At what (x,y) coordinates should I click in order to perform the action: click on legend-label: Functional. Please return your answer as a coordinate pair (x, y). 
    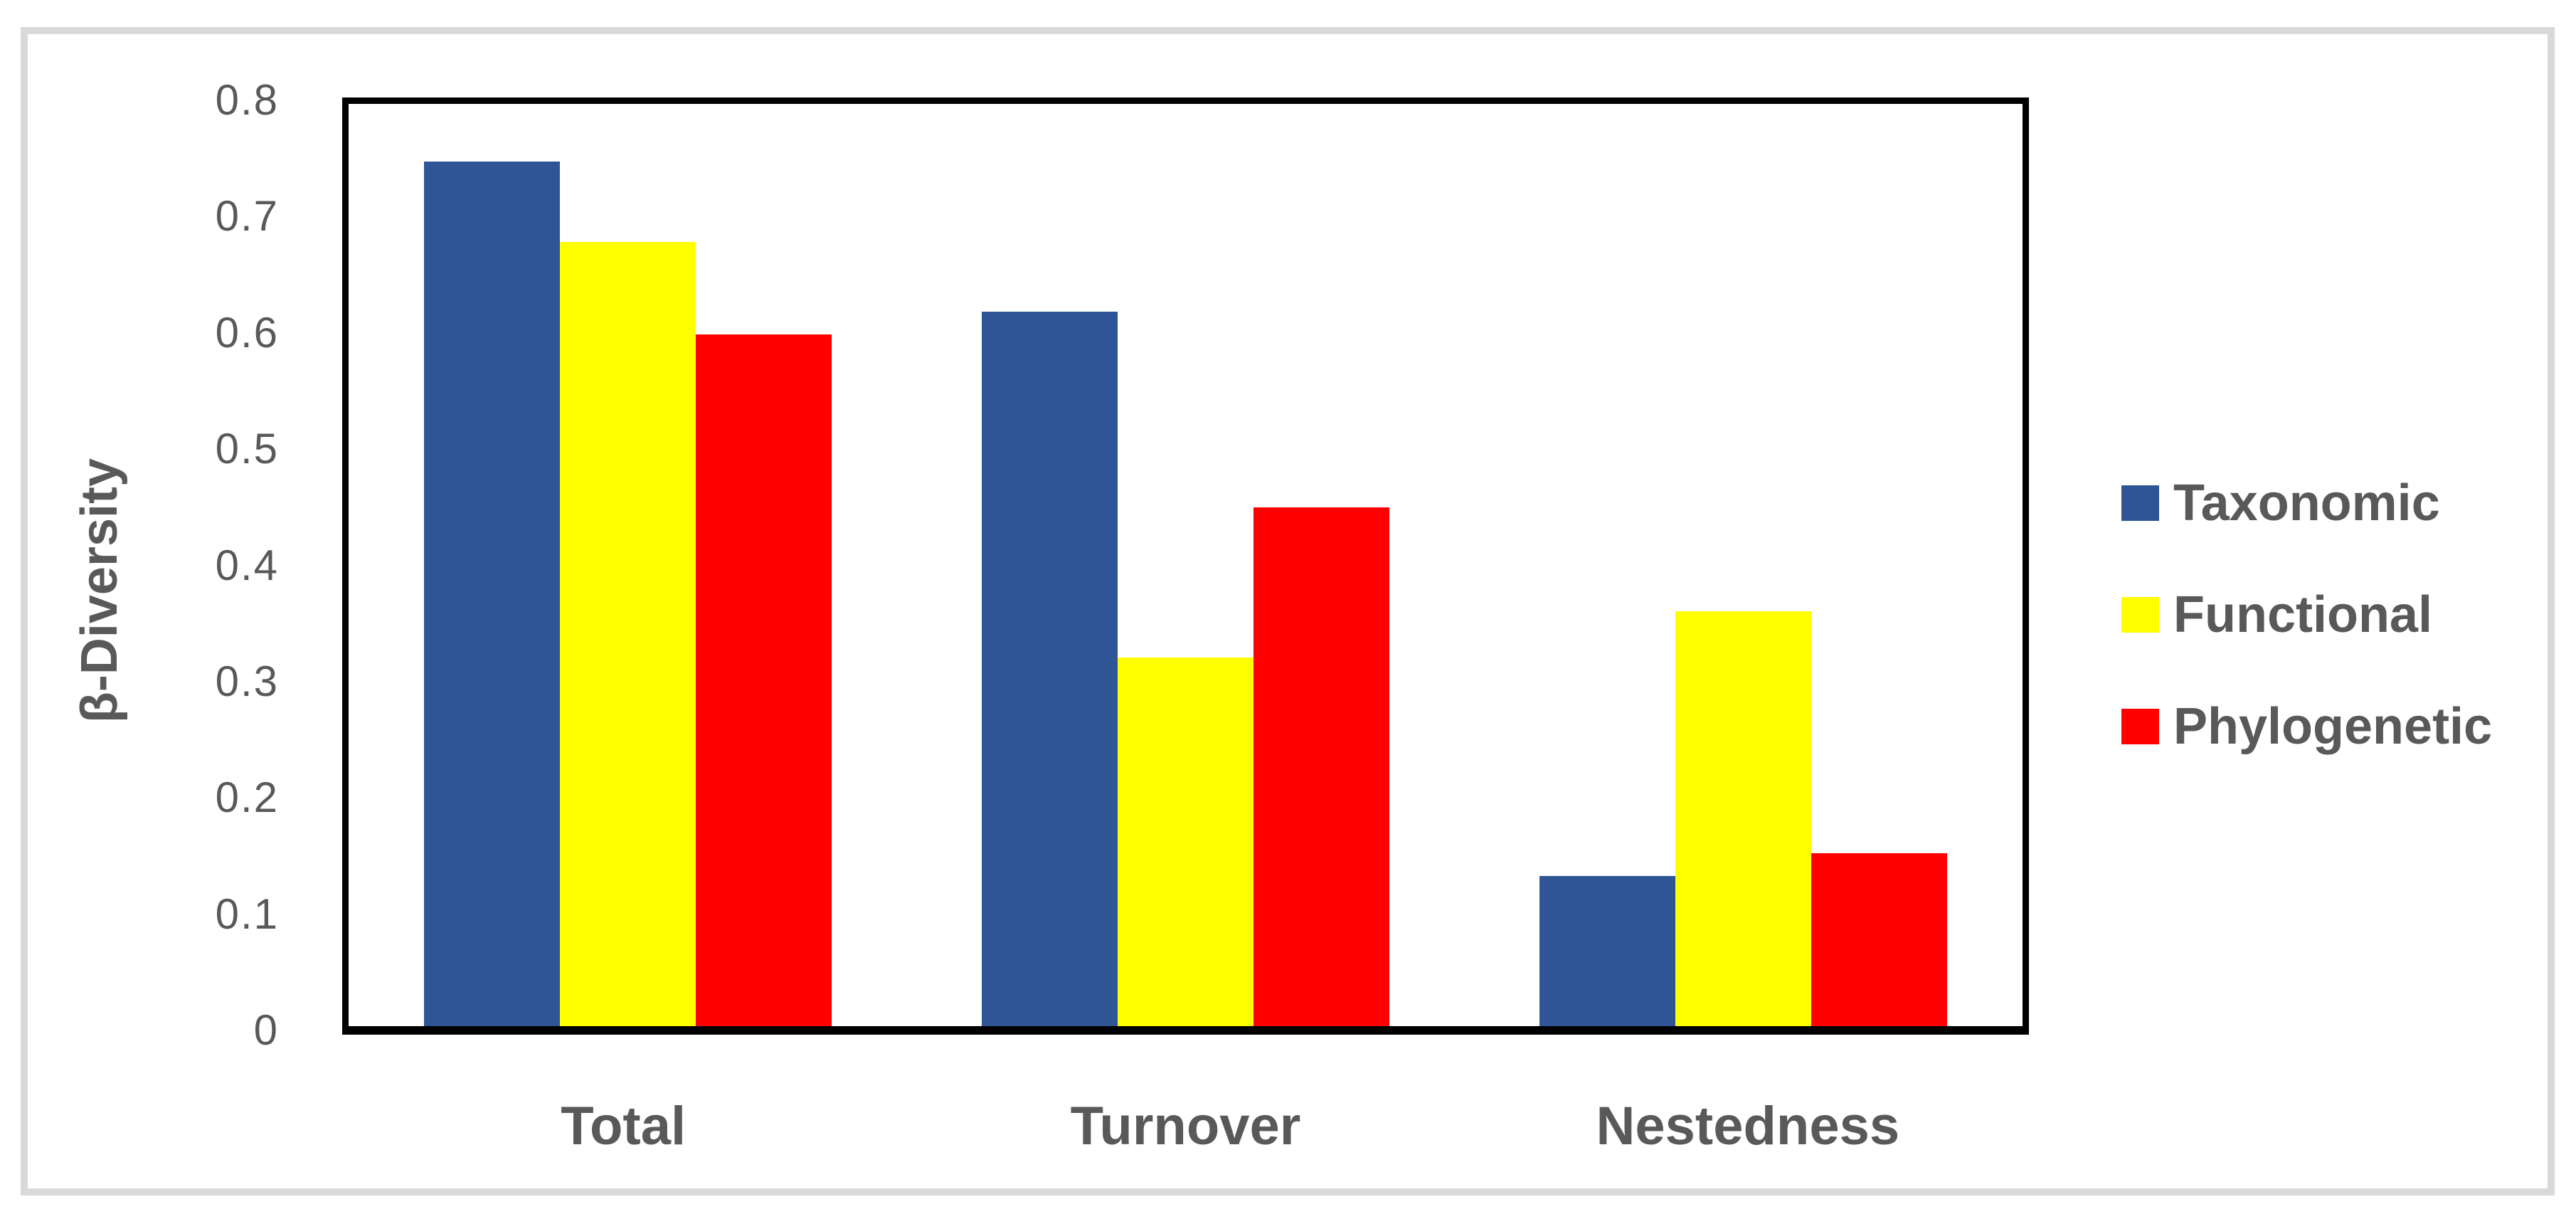
    Looking at the image, I should click on (2302, 614).